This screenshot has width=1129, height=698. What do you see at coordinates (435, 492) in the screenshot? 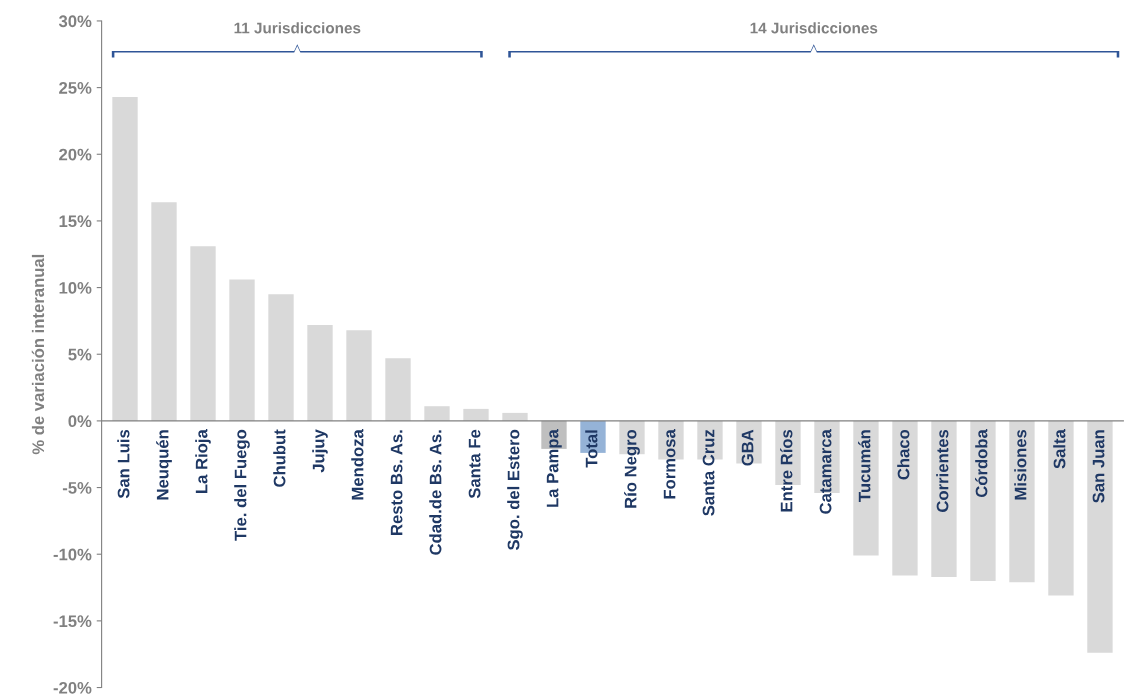
I see `x-tick-label: Cdad.de Bs. As.` at bounding box center [435, 492].